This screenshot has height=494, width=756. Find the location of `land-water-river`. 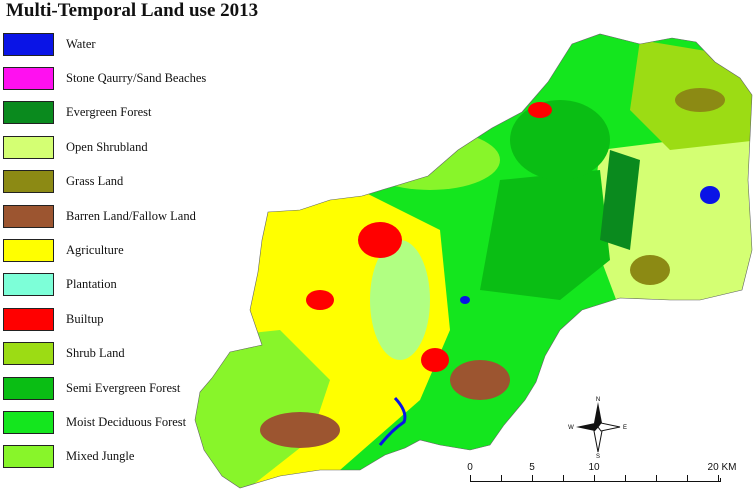

land-water-river is located at coordinates (392, 421).